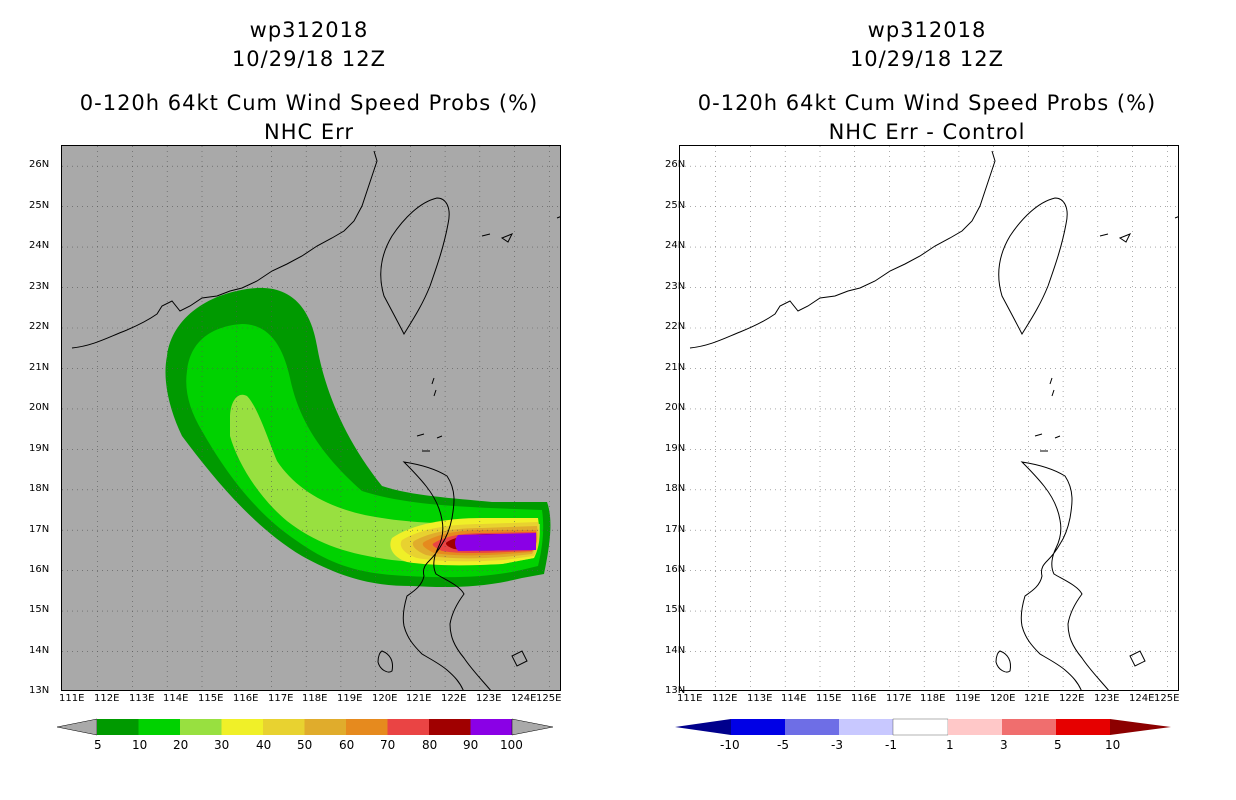  What do you see at coordinates (350, 698) in the screenshot?
I see `lon-label: 119E` at bounding box center [350, 698].